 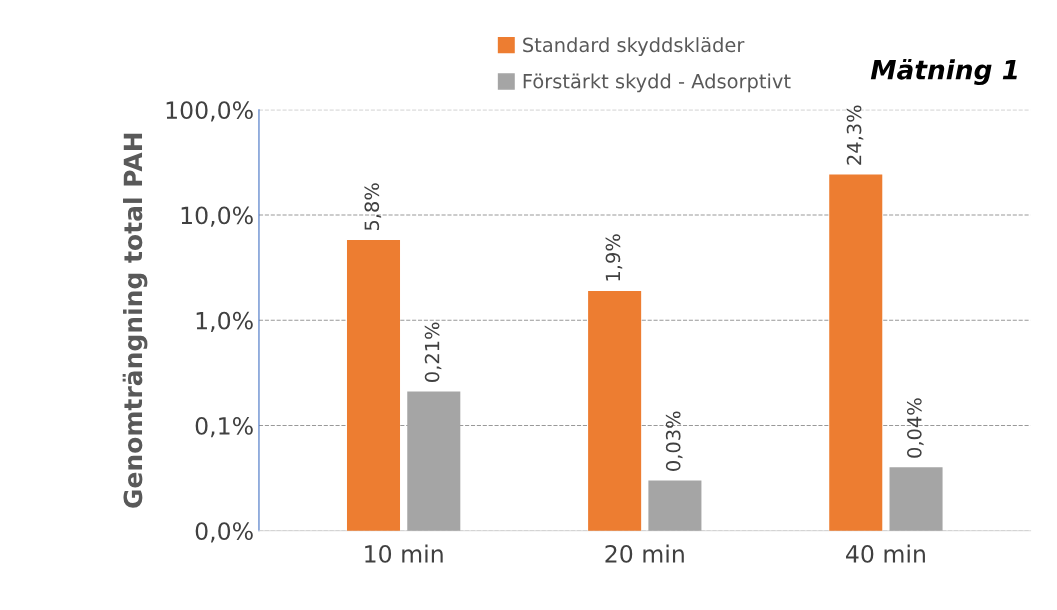 I want to click on data-label: 5,8%, so click(x=373, y=207).